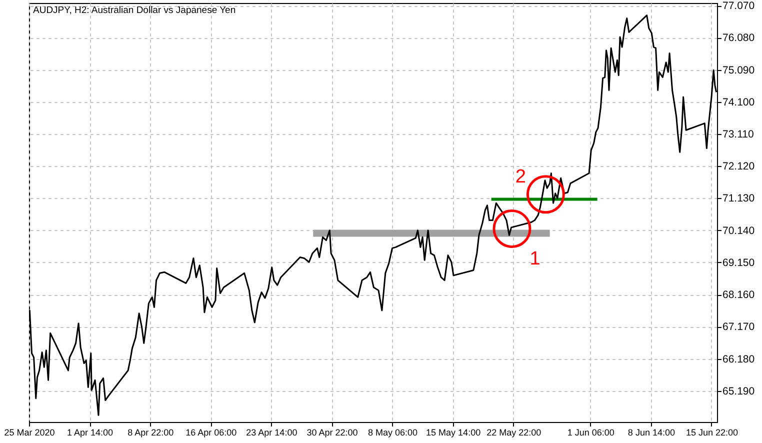  I want to click on x-tick-label: 8 Apr 22:00, so click(151, 433).